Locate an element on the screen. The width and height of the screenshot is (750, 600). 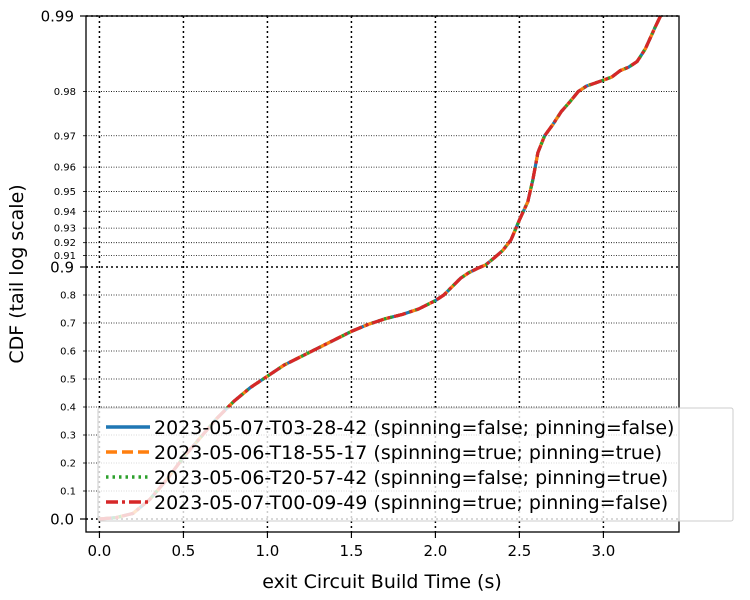
x-axis-ticks: 0.0 0.5 1.0 1.5 2.0 2.5 3.0 is located at coordinates (351, 546).